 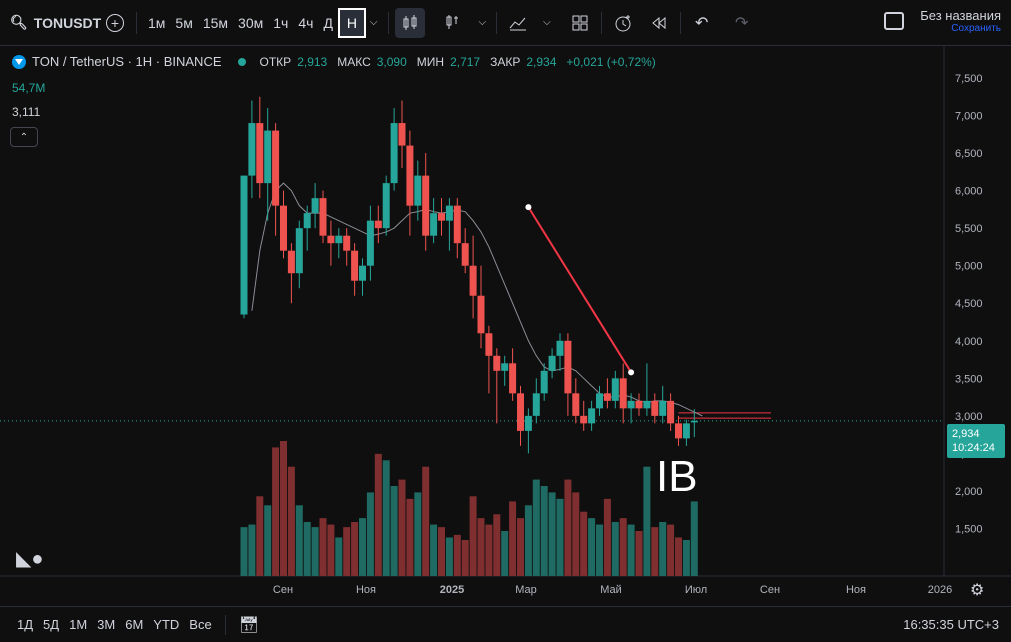 I want to click on collapse-legend-button: ⌃, so click(x=24, y=137).